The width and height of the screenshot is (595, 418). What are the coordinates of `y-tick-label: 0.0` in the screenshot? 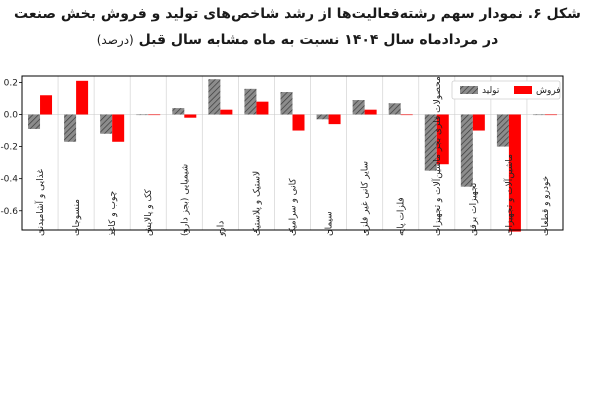 It's located at (11, 116).